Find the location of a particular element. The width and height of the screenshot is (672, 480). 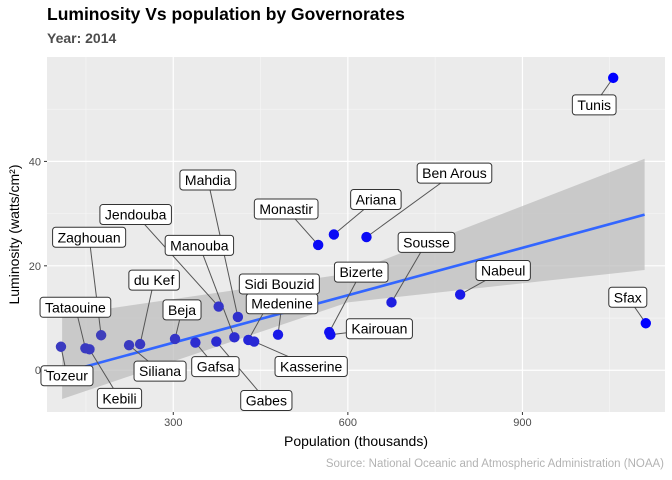

point-label: Tataouine is located at coordinates (75, 307).